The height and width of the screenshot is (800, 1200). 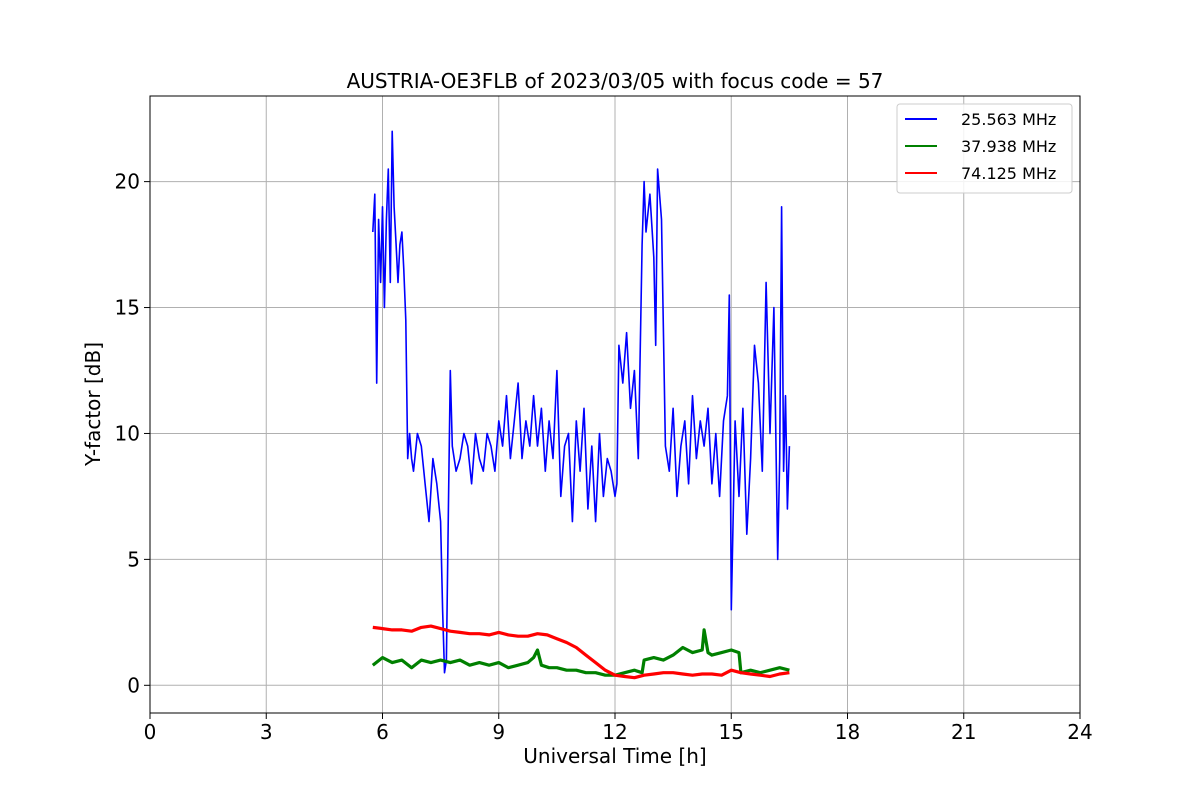 I want to click on y-tick-label: 20, so click(x=127, y=182).